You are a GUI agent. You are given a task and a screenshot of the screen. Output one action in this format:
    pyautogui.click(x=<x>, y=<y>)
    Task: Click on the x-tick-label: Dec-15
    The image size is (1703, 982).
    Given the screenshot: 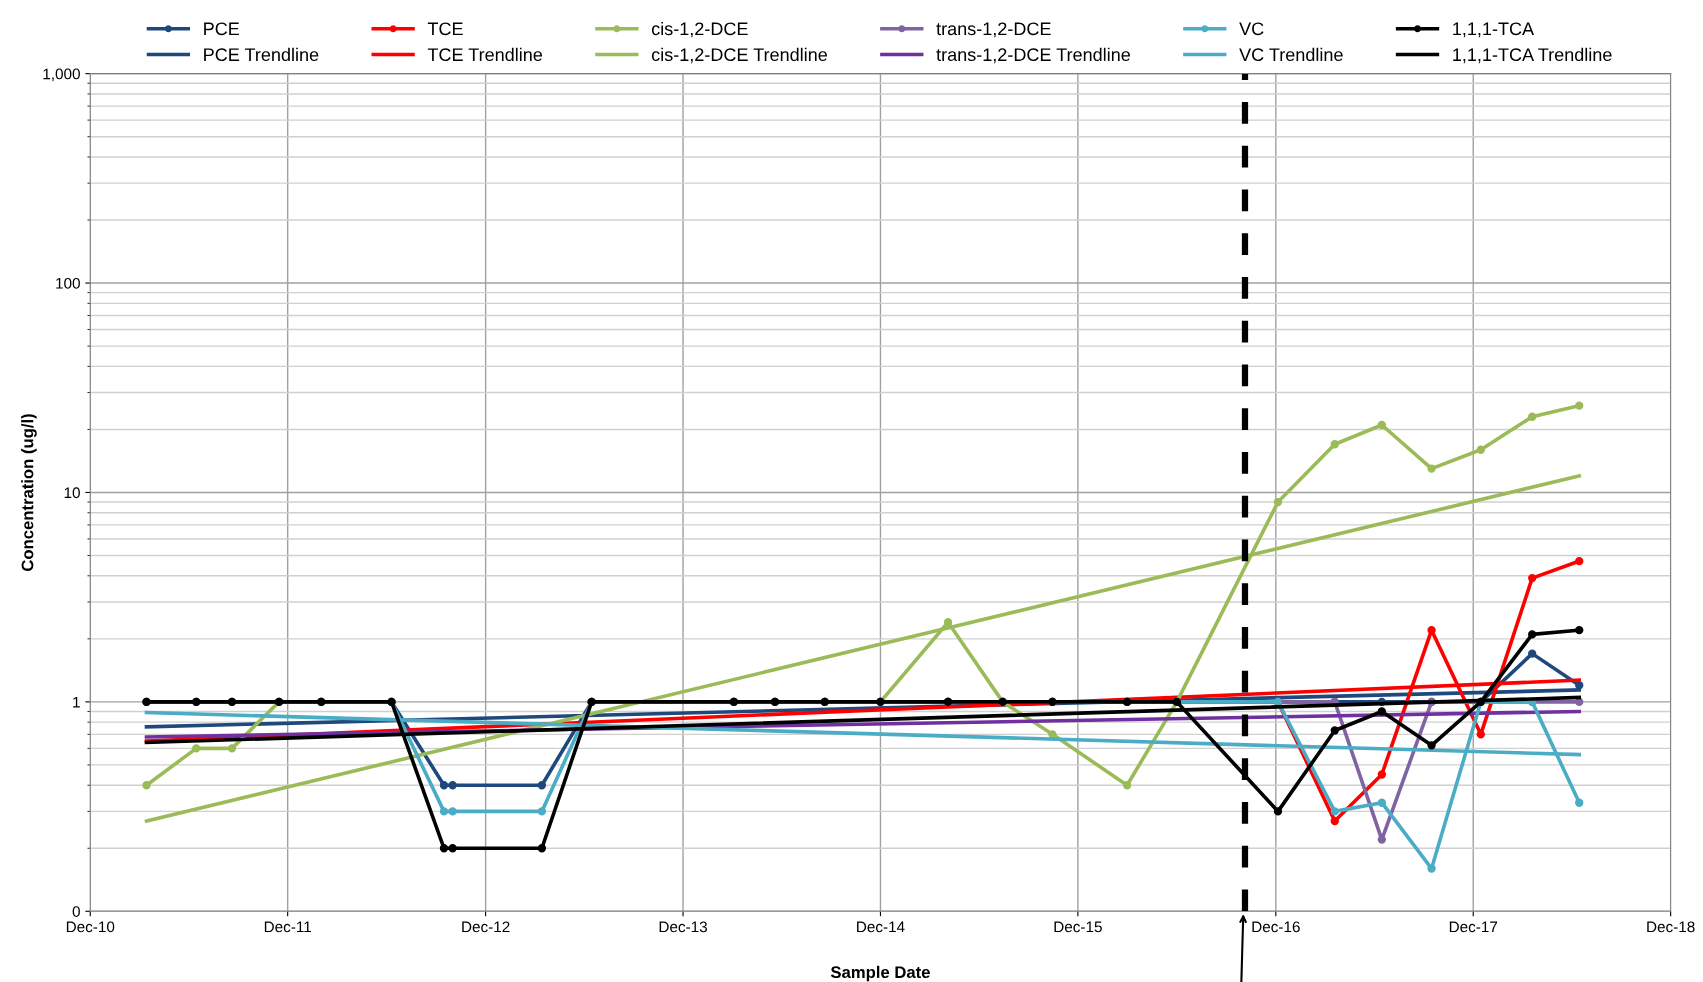 What is the action you would take?
    pyautogui.click(x=1078, y=927)
    